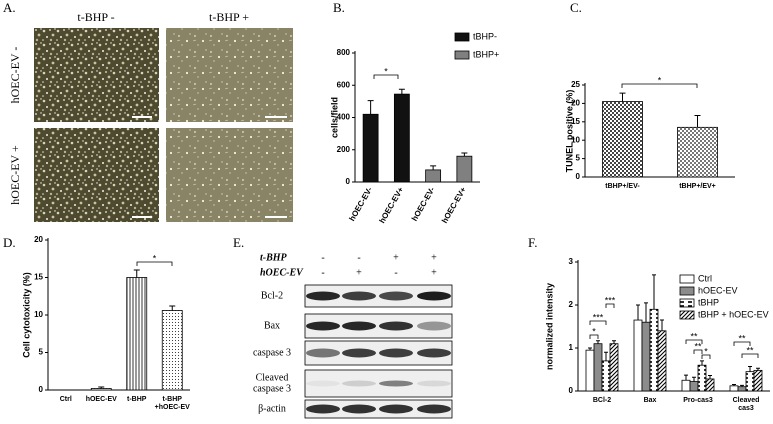 Image resolution: width=773 pixels, height=424 pixels. Describe the element at coordinates (9, 242) in the screenshot. I see `panel-label: D.` at that location.